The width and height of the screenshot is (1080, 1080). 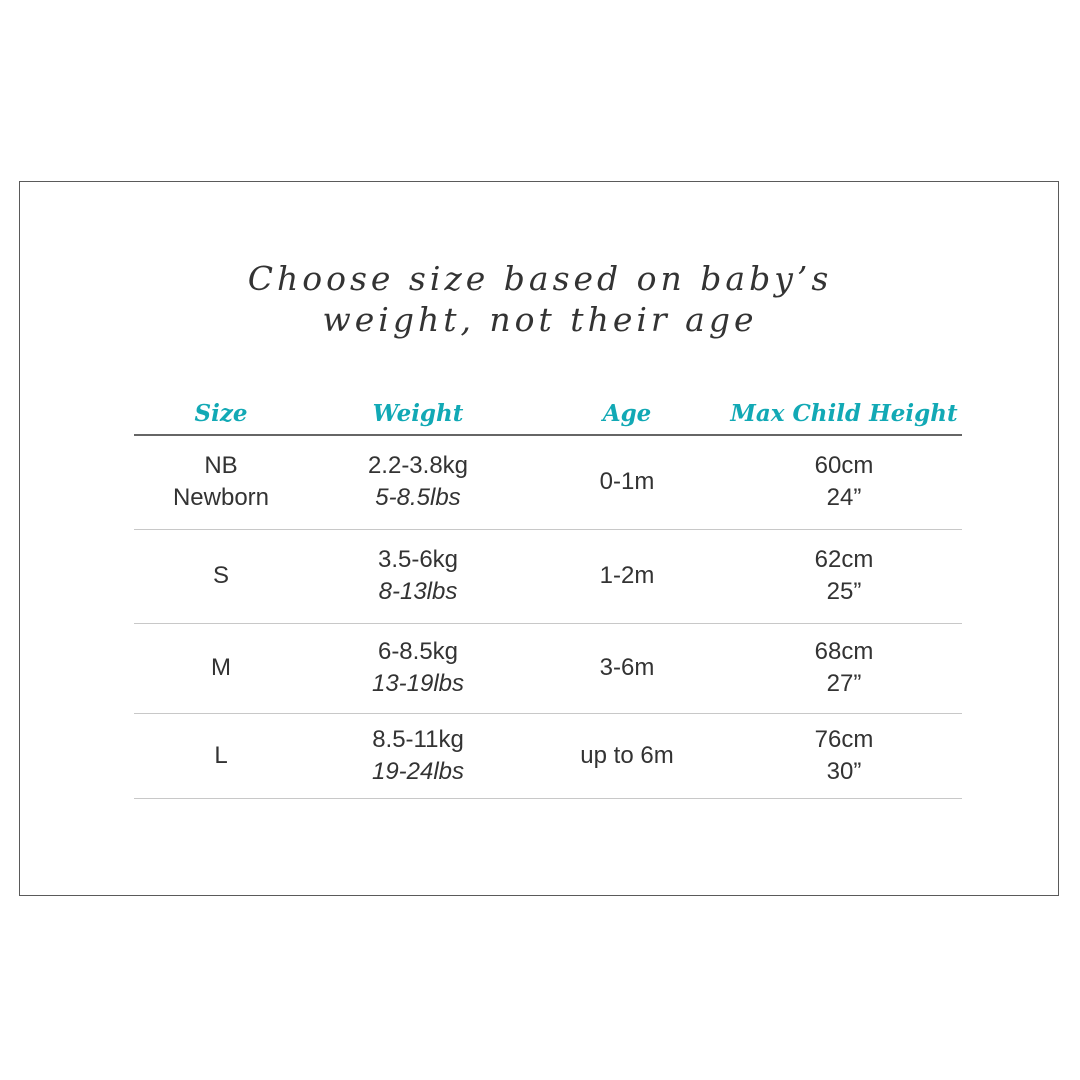 What do you see at coordinates (418, 482) in the screenshot?
I see `weight-cell: 2.2-3.8kg 5-8.5lbs` at bounding box center [418, 482].